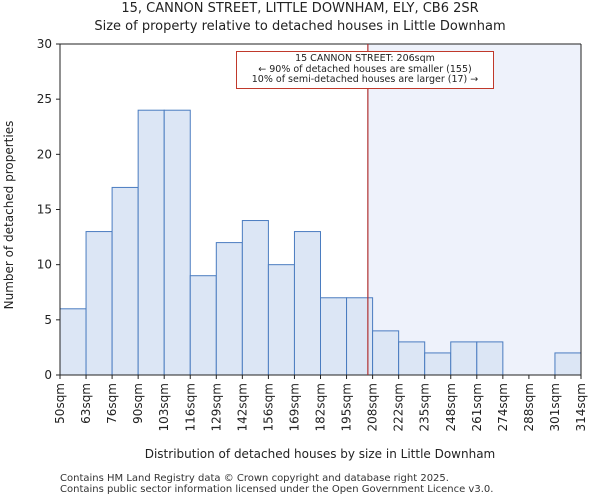  Describe the element at coordinates (125, 281) in the screenshot. I see `bar-76sqm` at that location.